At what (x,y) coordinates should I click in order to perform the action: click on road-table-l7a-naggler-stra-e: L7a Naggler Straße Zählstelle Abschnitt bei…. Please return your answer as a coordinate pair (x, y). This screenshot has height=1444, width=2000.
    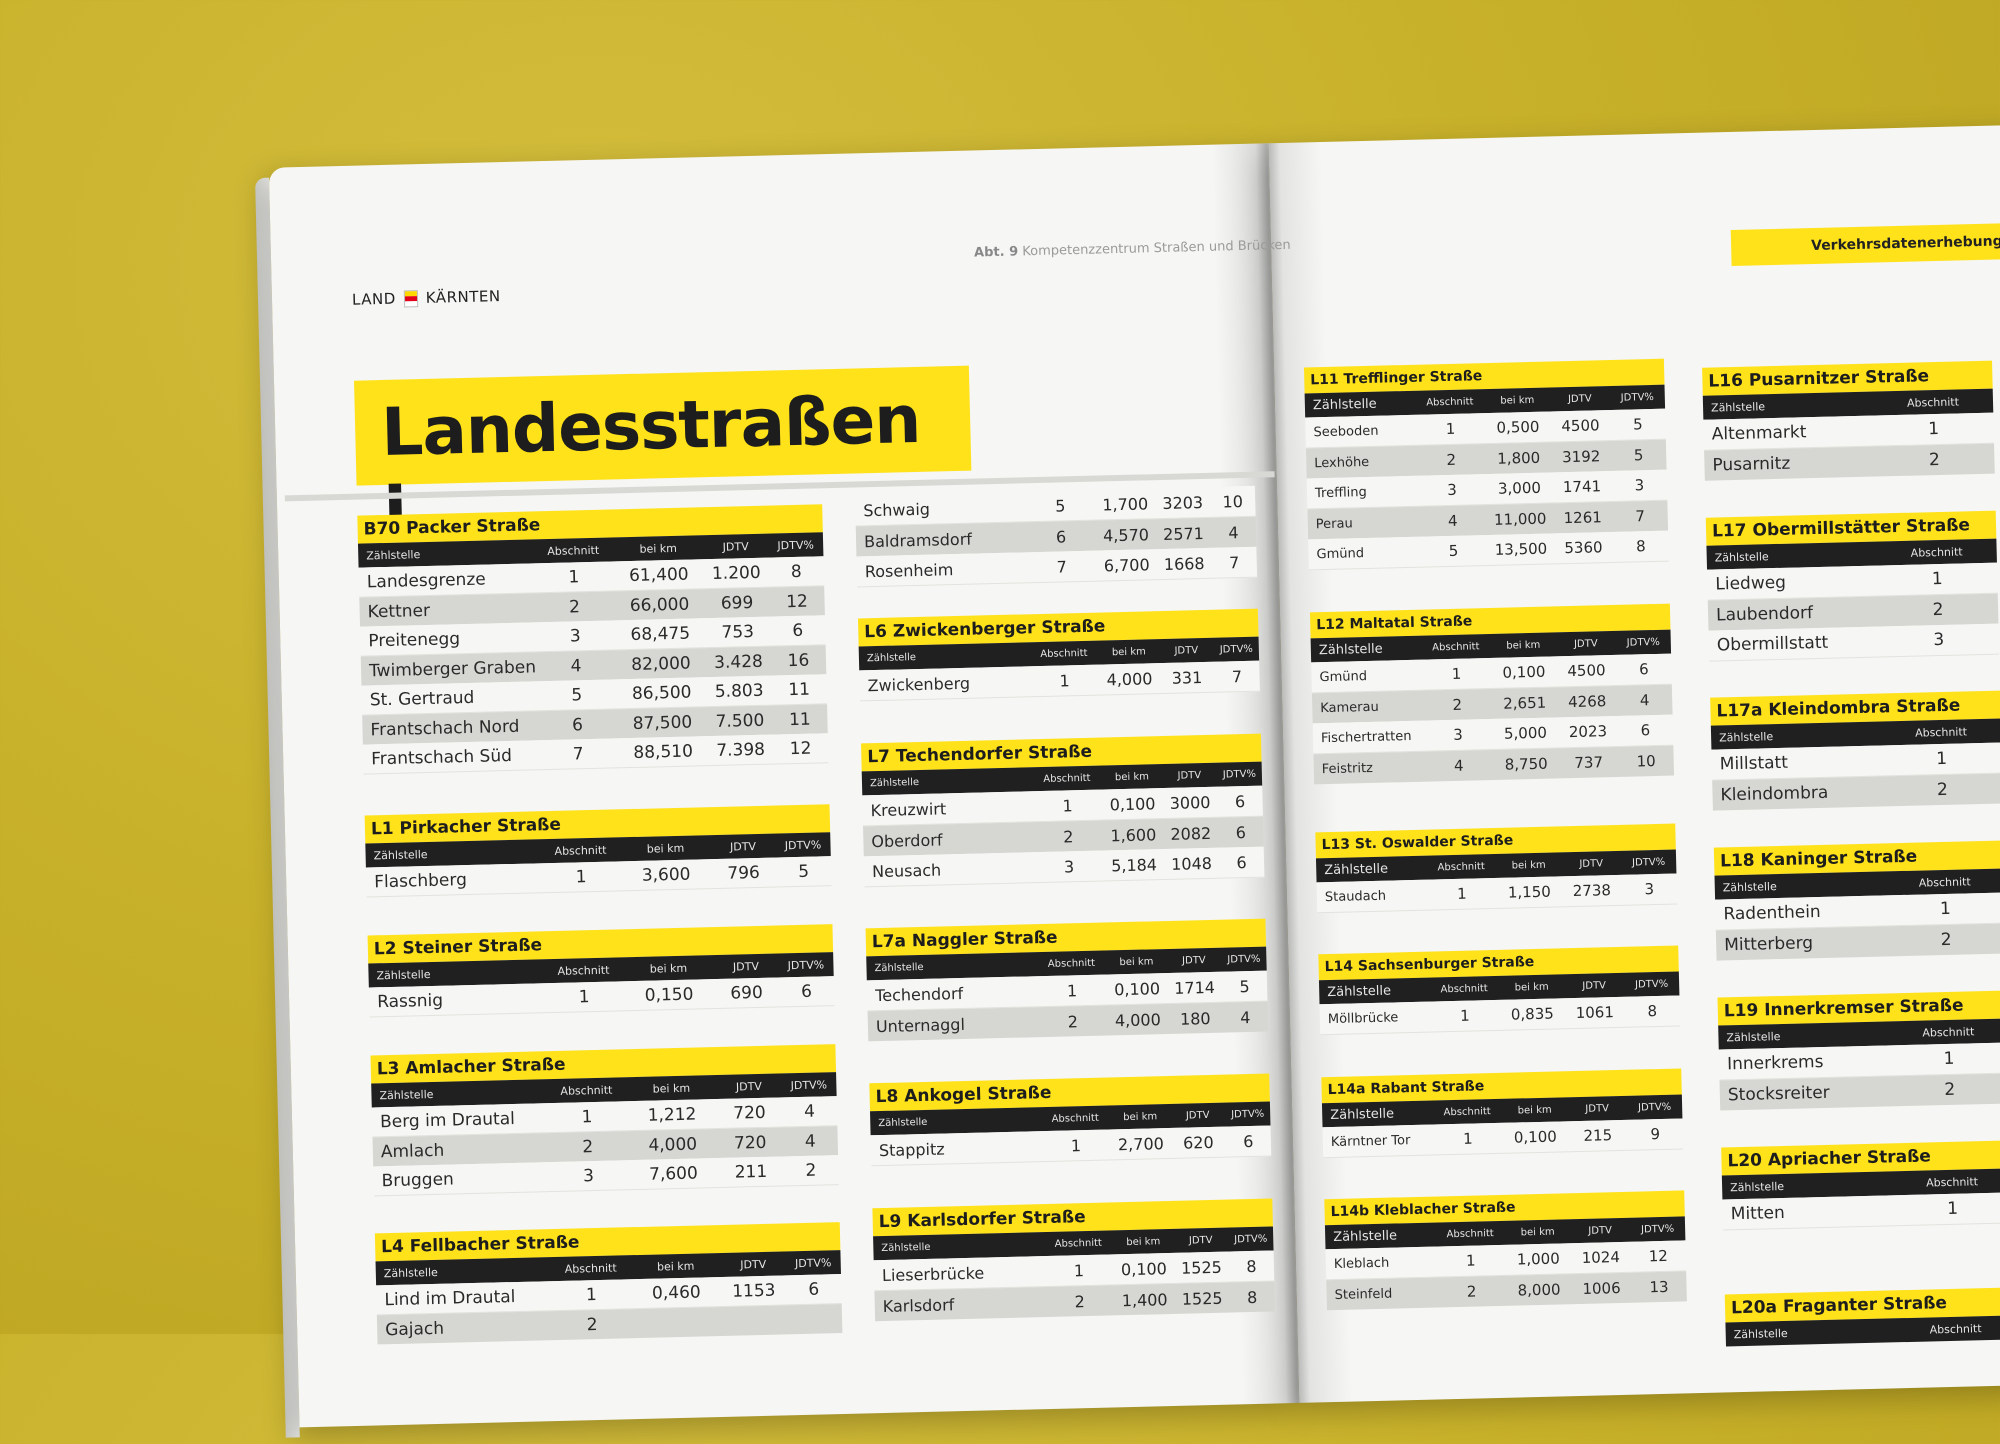
    Looking at the image, I should click on (1067, 980).